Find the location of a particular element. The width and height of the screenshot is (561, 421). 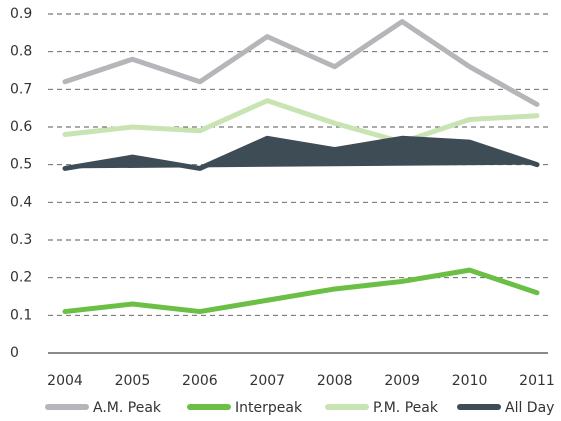

y-tick-label: 0.3 is located at coordinates (21, 240).